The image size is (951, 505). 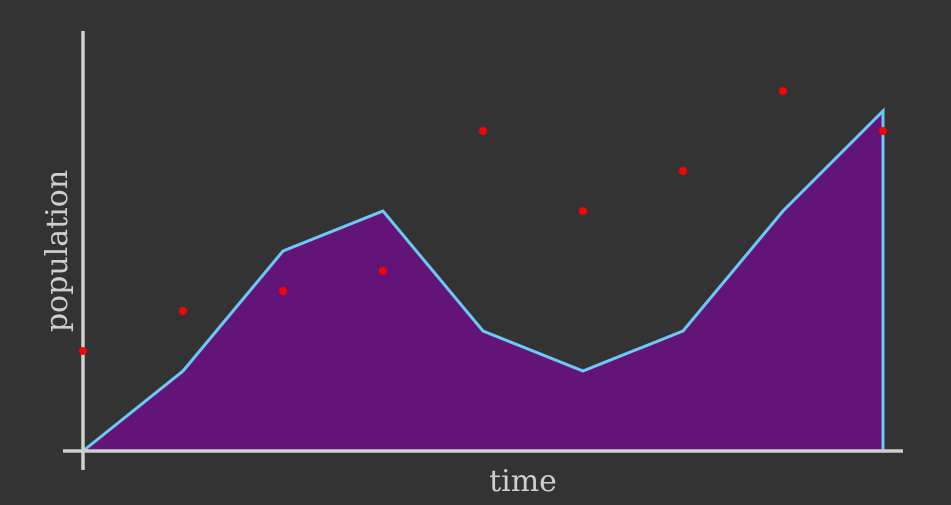 What do you see at coordinates (523, 481) in the screenshot?
I see `x-axis-label: time` at bounding box center [523, 481].